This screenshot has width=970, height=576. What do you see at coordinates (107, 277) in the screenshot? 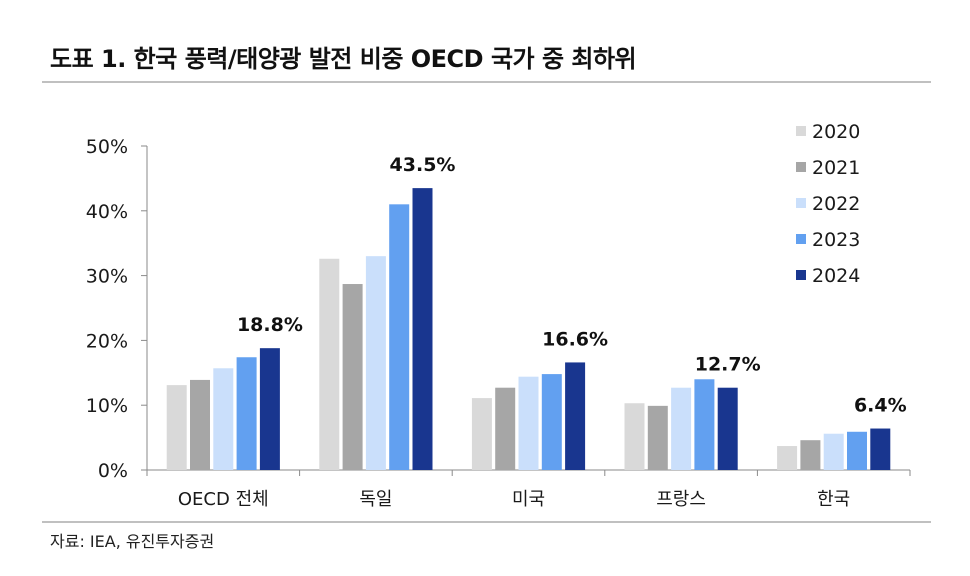
I see `y-tick-label: 30%` at bounding box center [107, 277].